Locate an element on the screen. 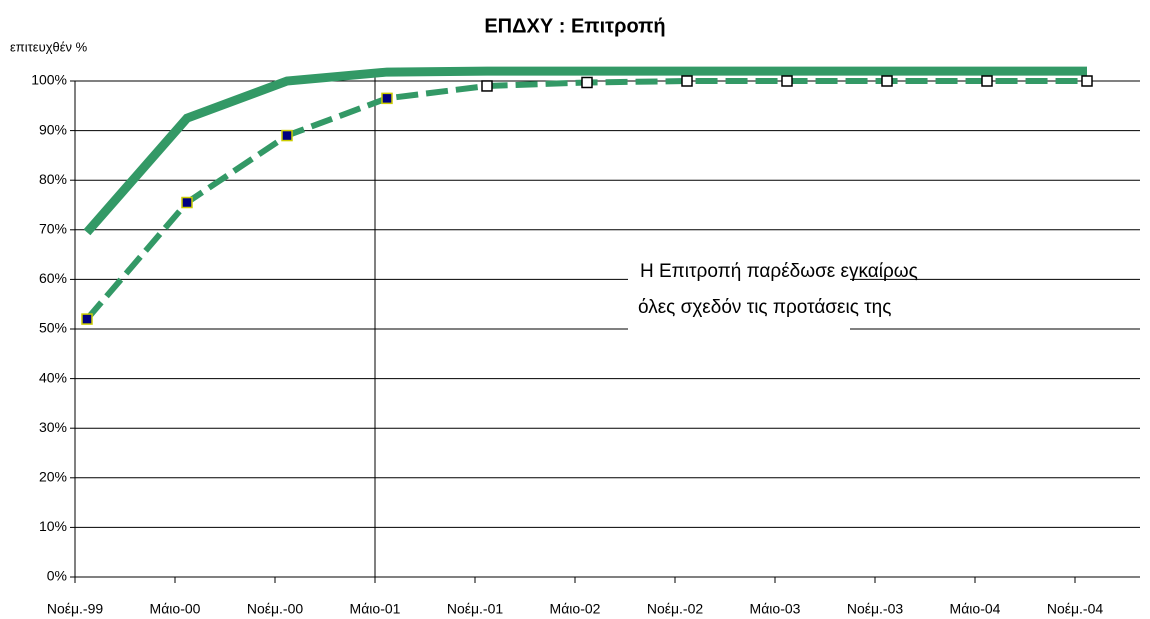  annotation: όλες σχεδόν τις προτάσεις της is located at coordinates (764, 307).